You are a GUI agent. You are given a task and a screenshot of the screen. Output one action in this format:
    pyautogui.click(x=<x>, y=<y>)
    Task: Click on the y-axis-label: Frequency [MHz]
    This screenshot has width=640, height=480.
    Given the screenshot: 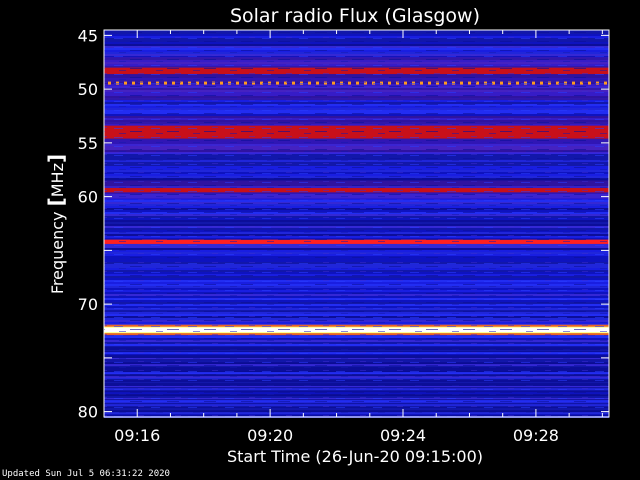 What is the action you would take?
    pyautogui.click(x=56, y=224)
    